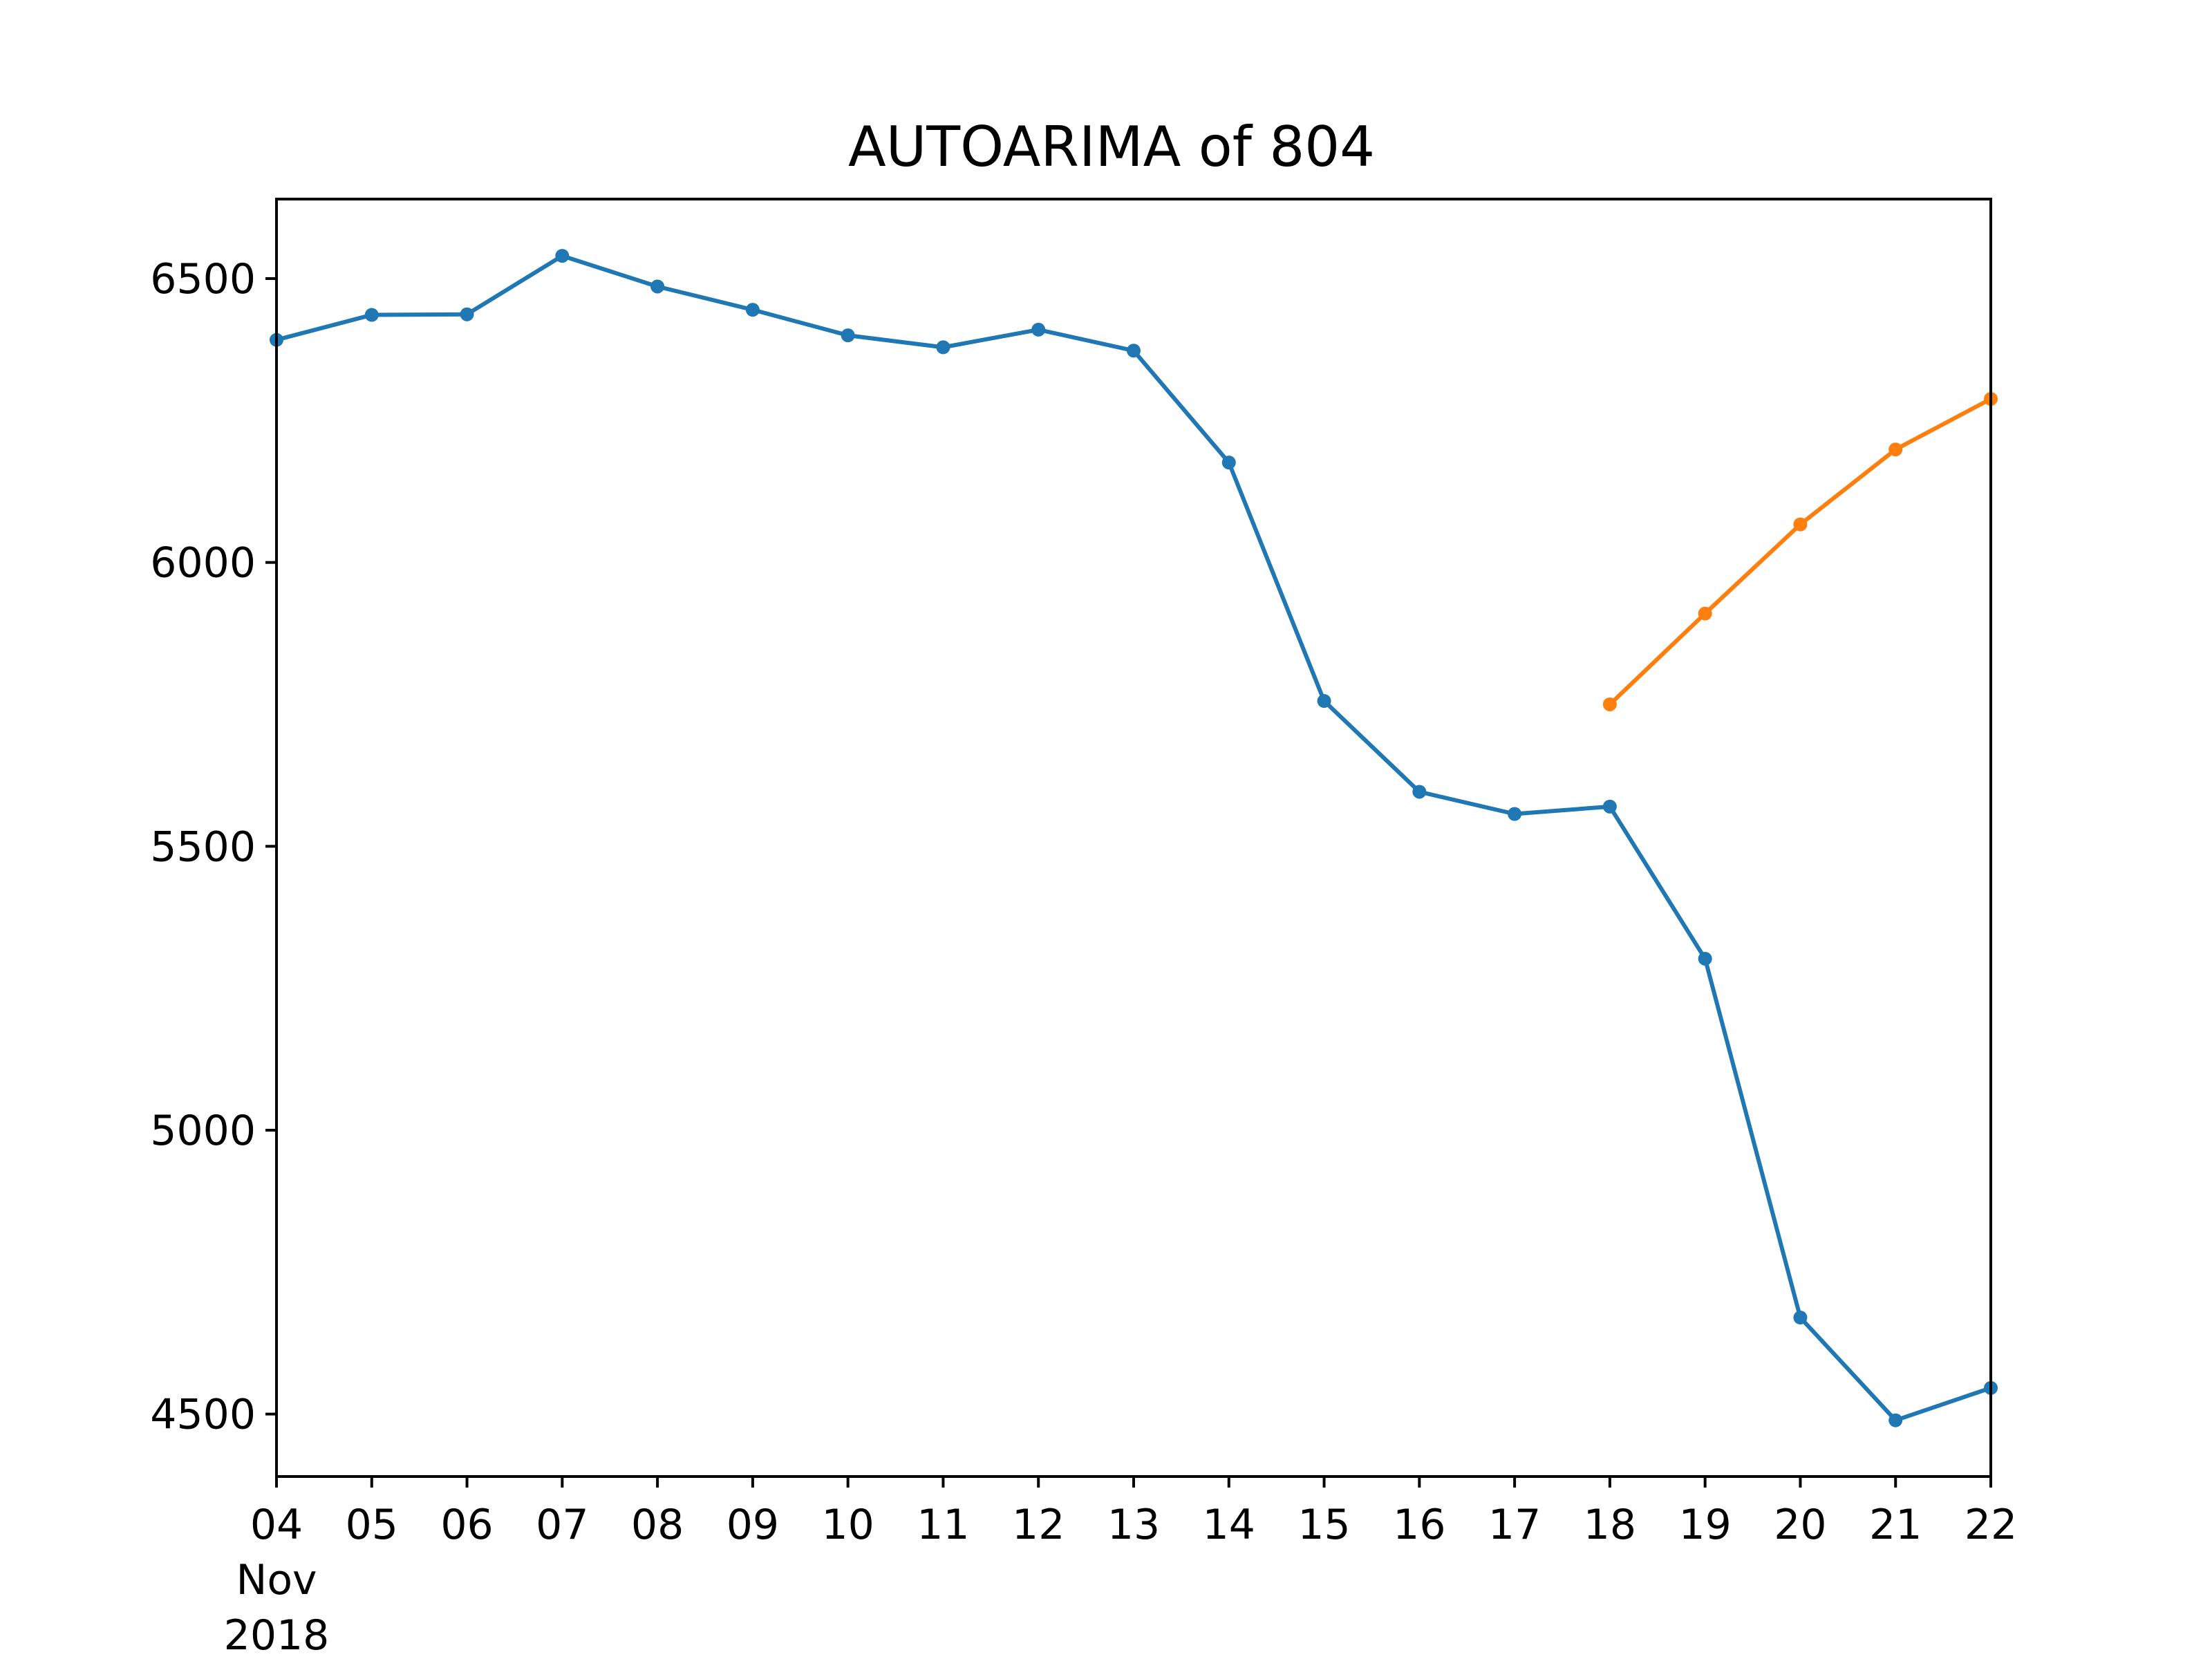 This screenshot has width=2212, height=1659. What do you see at coordinates (1133, 1525) in the screenshot?
I see `x-tick-label-9: 13` at bounding box center [1133, 1525].